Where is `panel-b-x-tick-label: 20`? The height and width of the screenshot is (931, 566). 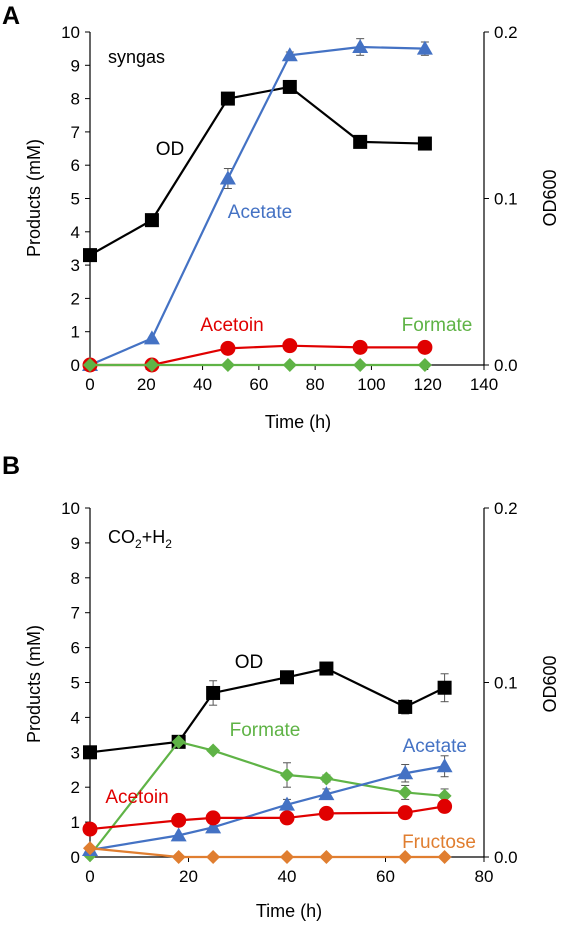 panel-b-x-tick-label: 20 is located at coordinates (188, 876).